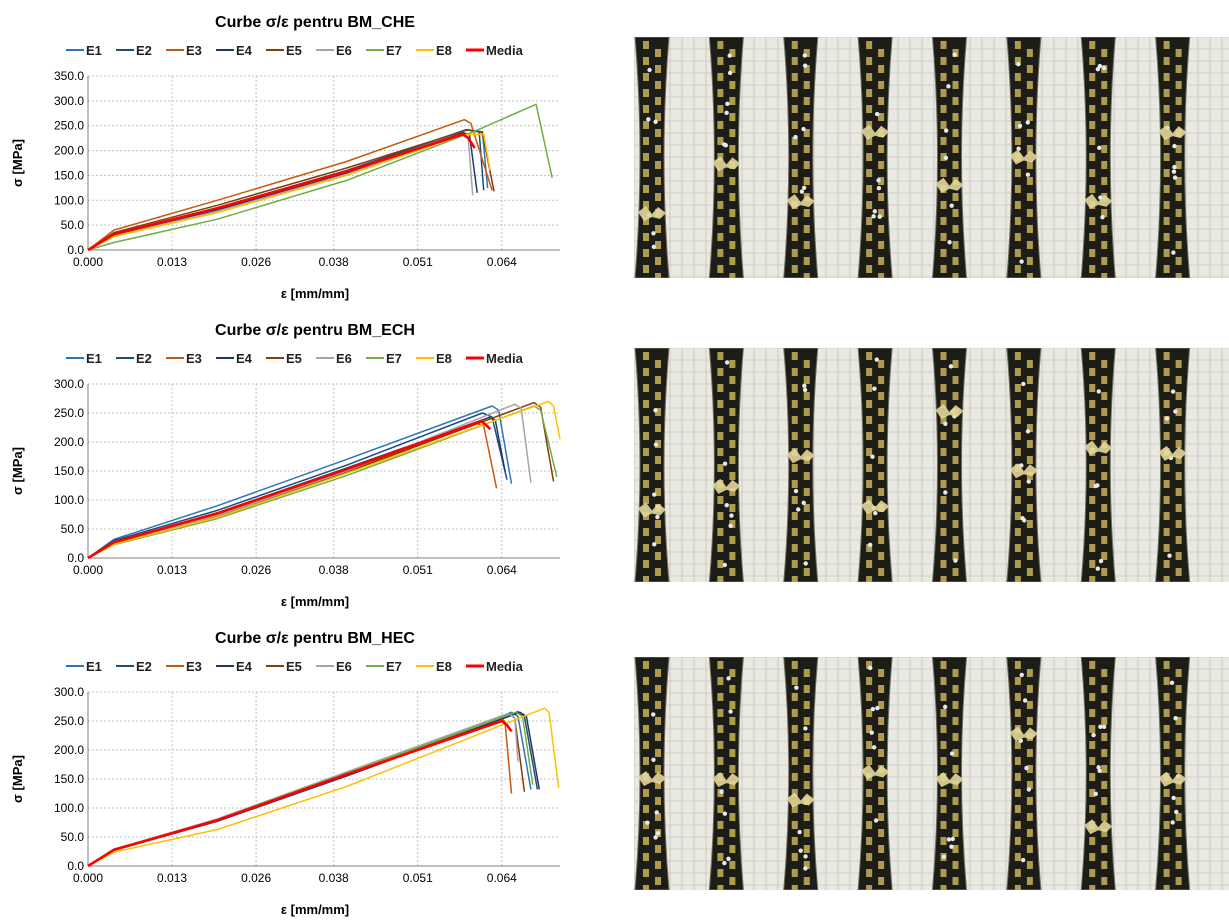  What do you see at coordinates (69, 101) in the screenshot?
I see `y-tick-label: 300.0` at bounding box center [69, 101].